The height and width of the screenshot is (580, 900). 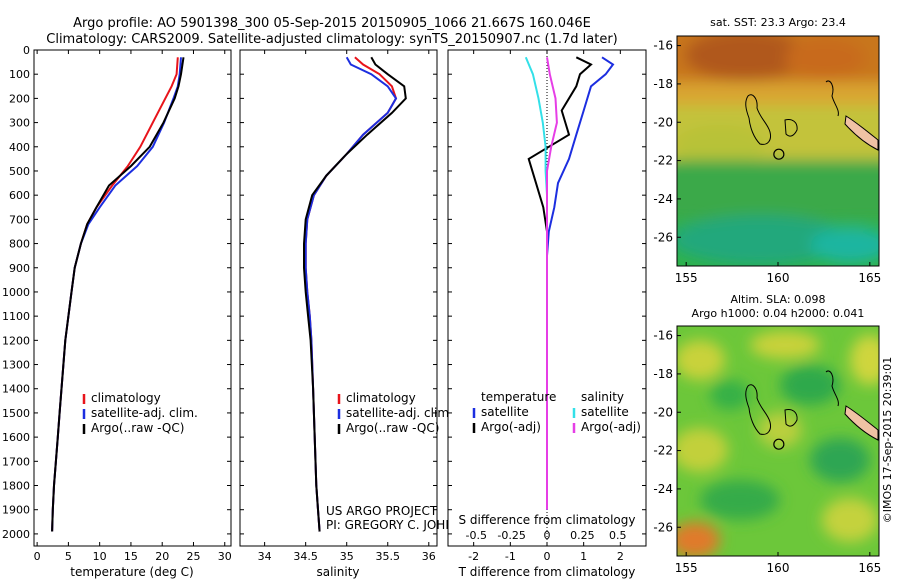 I want to click on temperature-series, so click(x=118, y=294).